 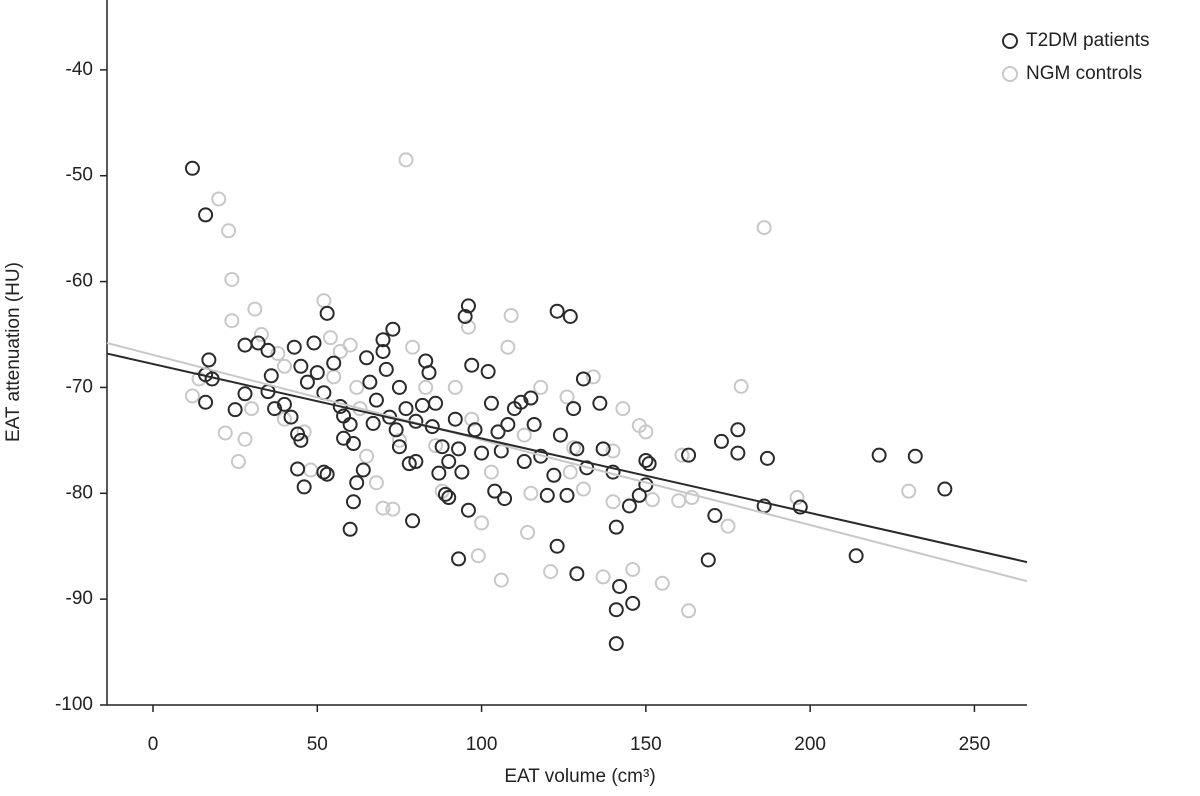 I want to click on y-tick-label: -60, so click(x=79, y=281).